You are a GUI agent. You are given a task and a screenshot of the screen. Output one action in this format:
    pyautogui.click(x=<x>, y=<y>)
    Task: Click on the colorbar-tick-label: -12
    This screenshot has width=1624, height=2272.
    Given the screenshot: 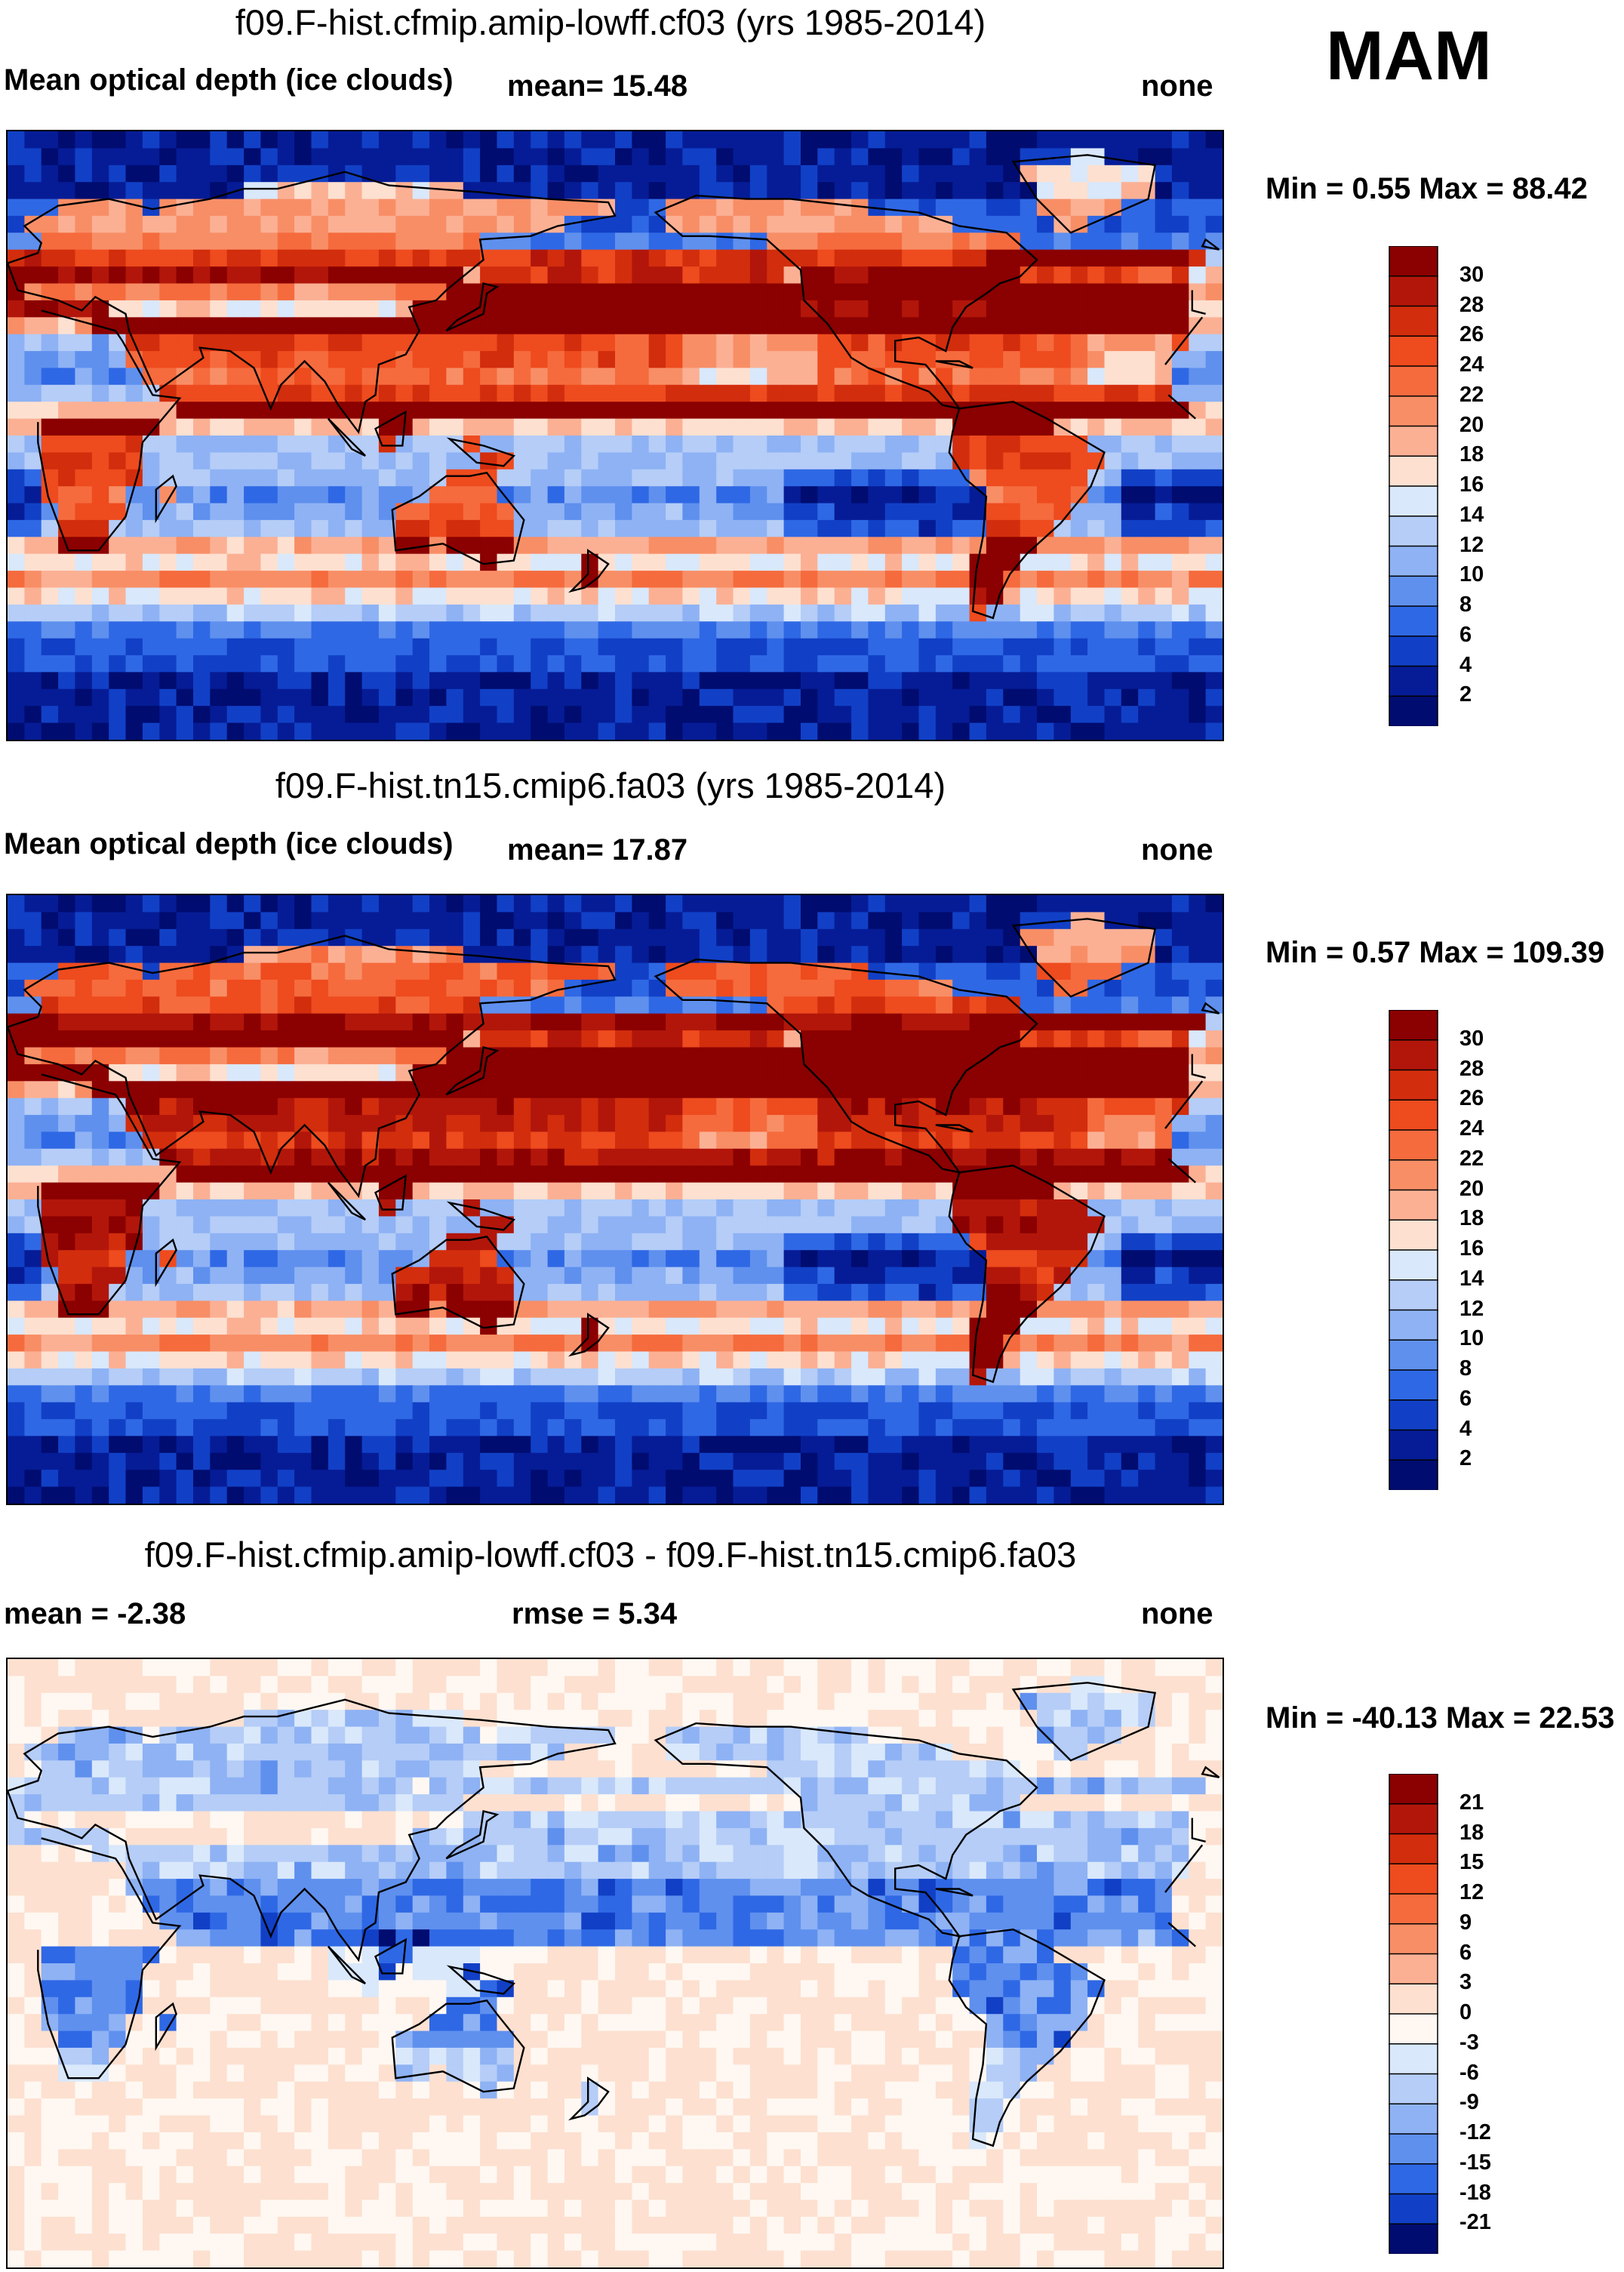 What is the action you would take?
    pyautogui.click(x=1475, y=2132)
    